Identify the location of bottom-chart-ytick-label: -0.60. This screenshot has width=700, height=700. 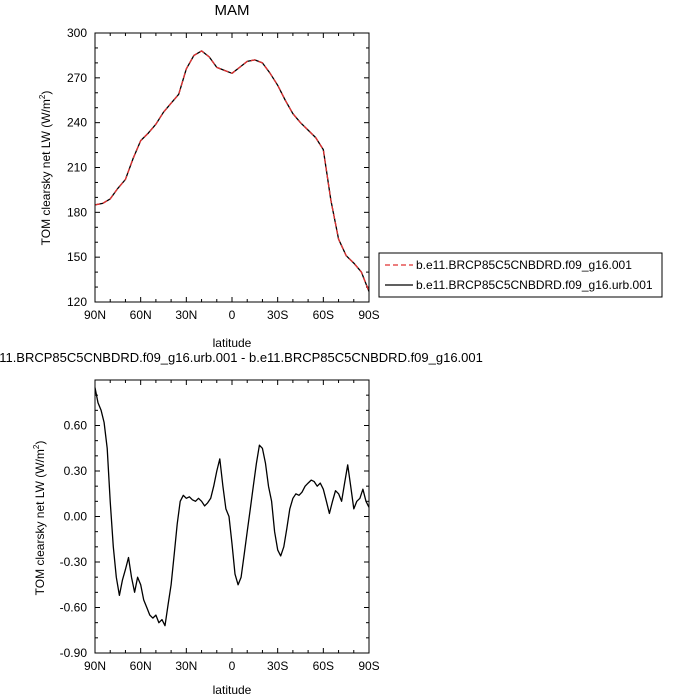
(74, 608).